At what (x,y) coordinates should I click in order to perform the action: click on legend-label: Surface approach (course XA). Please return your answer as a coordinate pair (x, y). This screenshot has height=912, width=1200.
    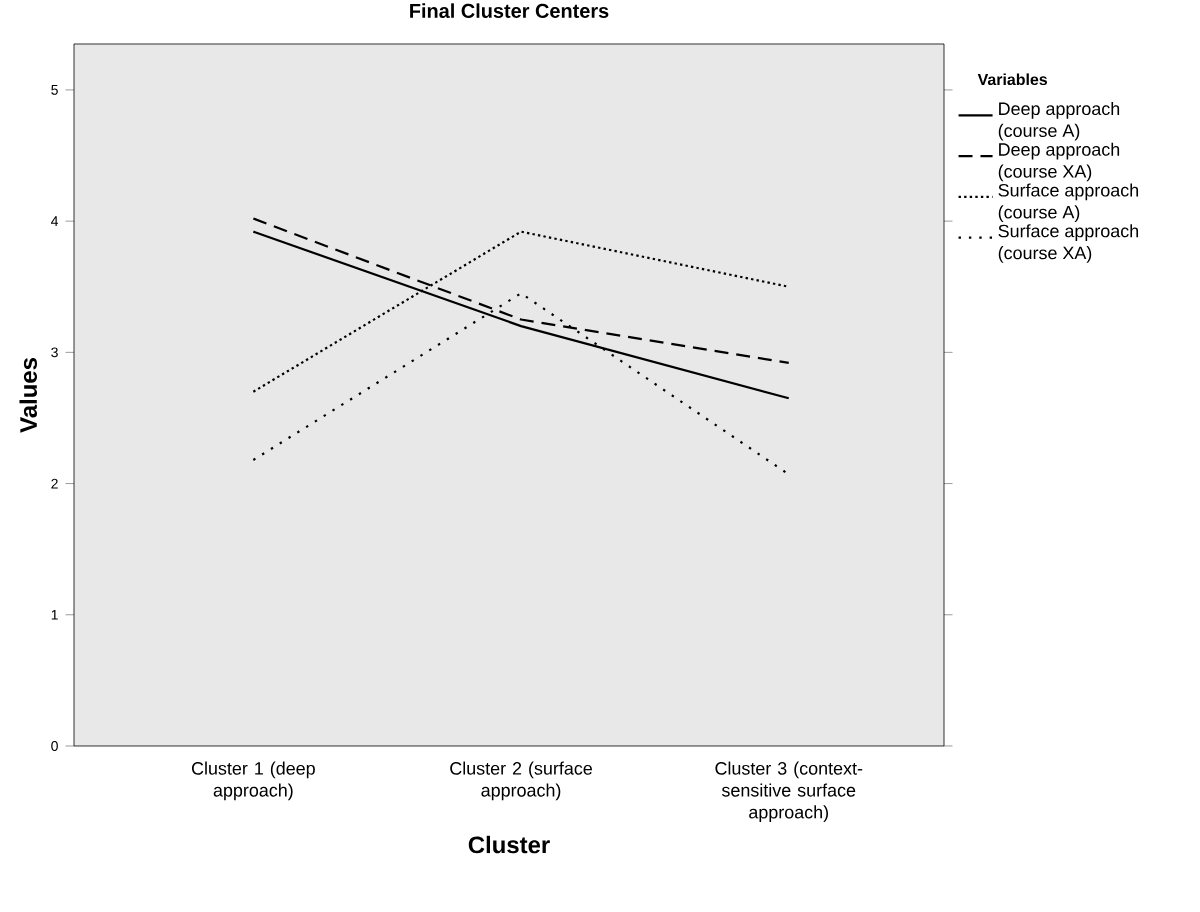
    Looking at the image, I should click on (1068, 243).